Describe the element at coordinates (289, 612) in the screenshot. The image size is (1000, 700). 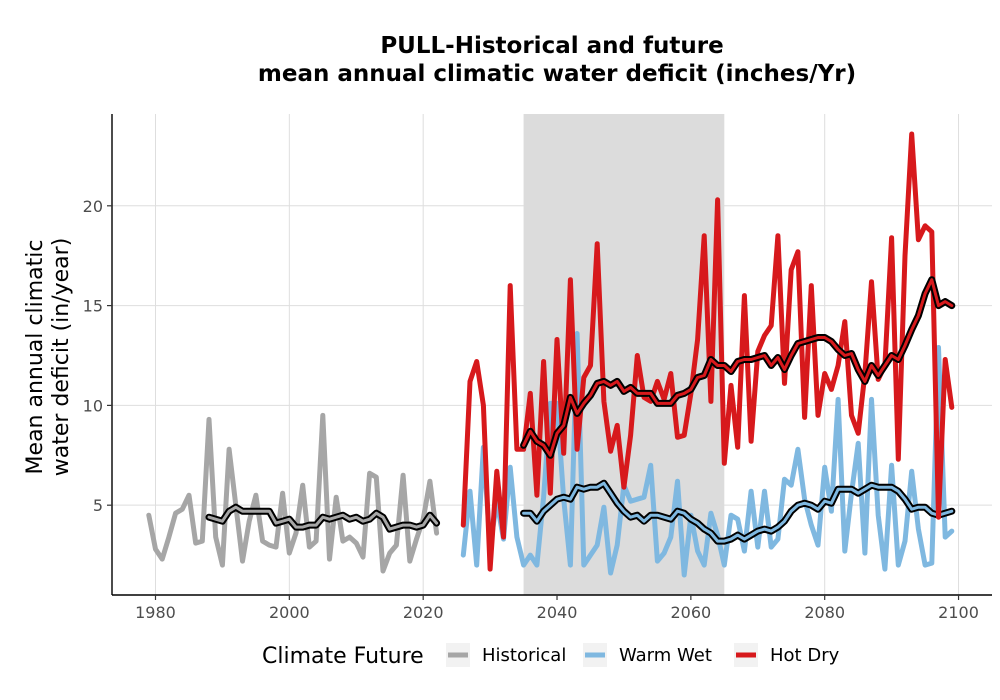
I see `x-tick-label: 2000` at that location.